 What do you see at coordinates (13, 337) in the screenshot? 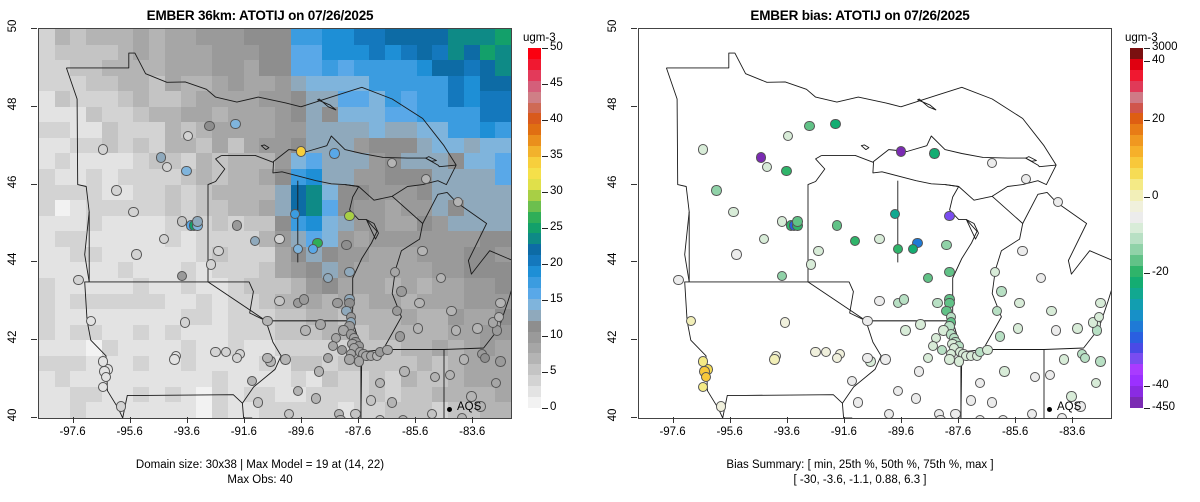
I see `y-axis-tick-label: 42` at bounding box center [13, 337].